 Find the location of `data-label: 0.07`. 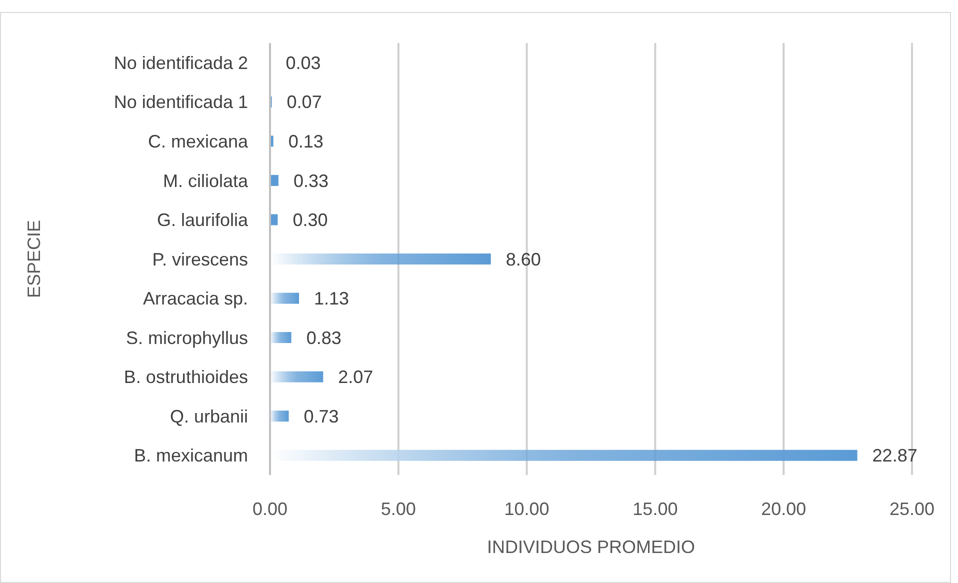

data-label: 0.07 is located at coordinates (304, 102).